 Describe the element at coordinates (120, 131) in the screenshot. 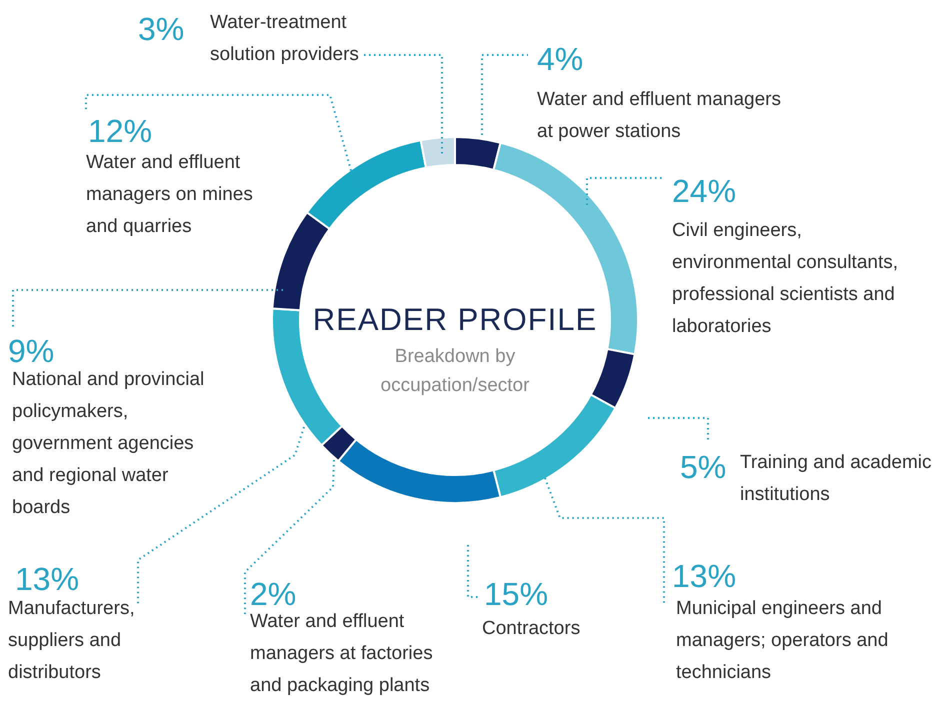

I see `data-label: 12%` at that location.